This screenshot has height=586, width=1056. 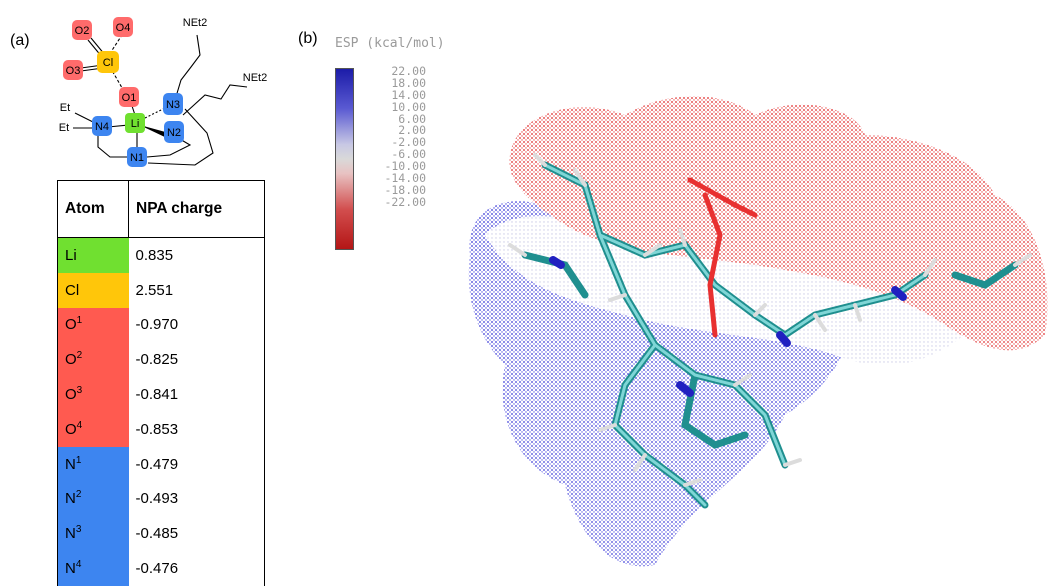 What do you see at coordinates (196, 360) in the screenshot?
I see `npa-charge-value: -0.825` at bounding box center [196, 360].